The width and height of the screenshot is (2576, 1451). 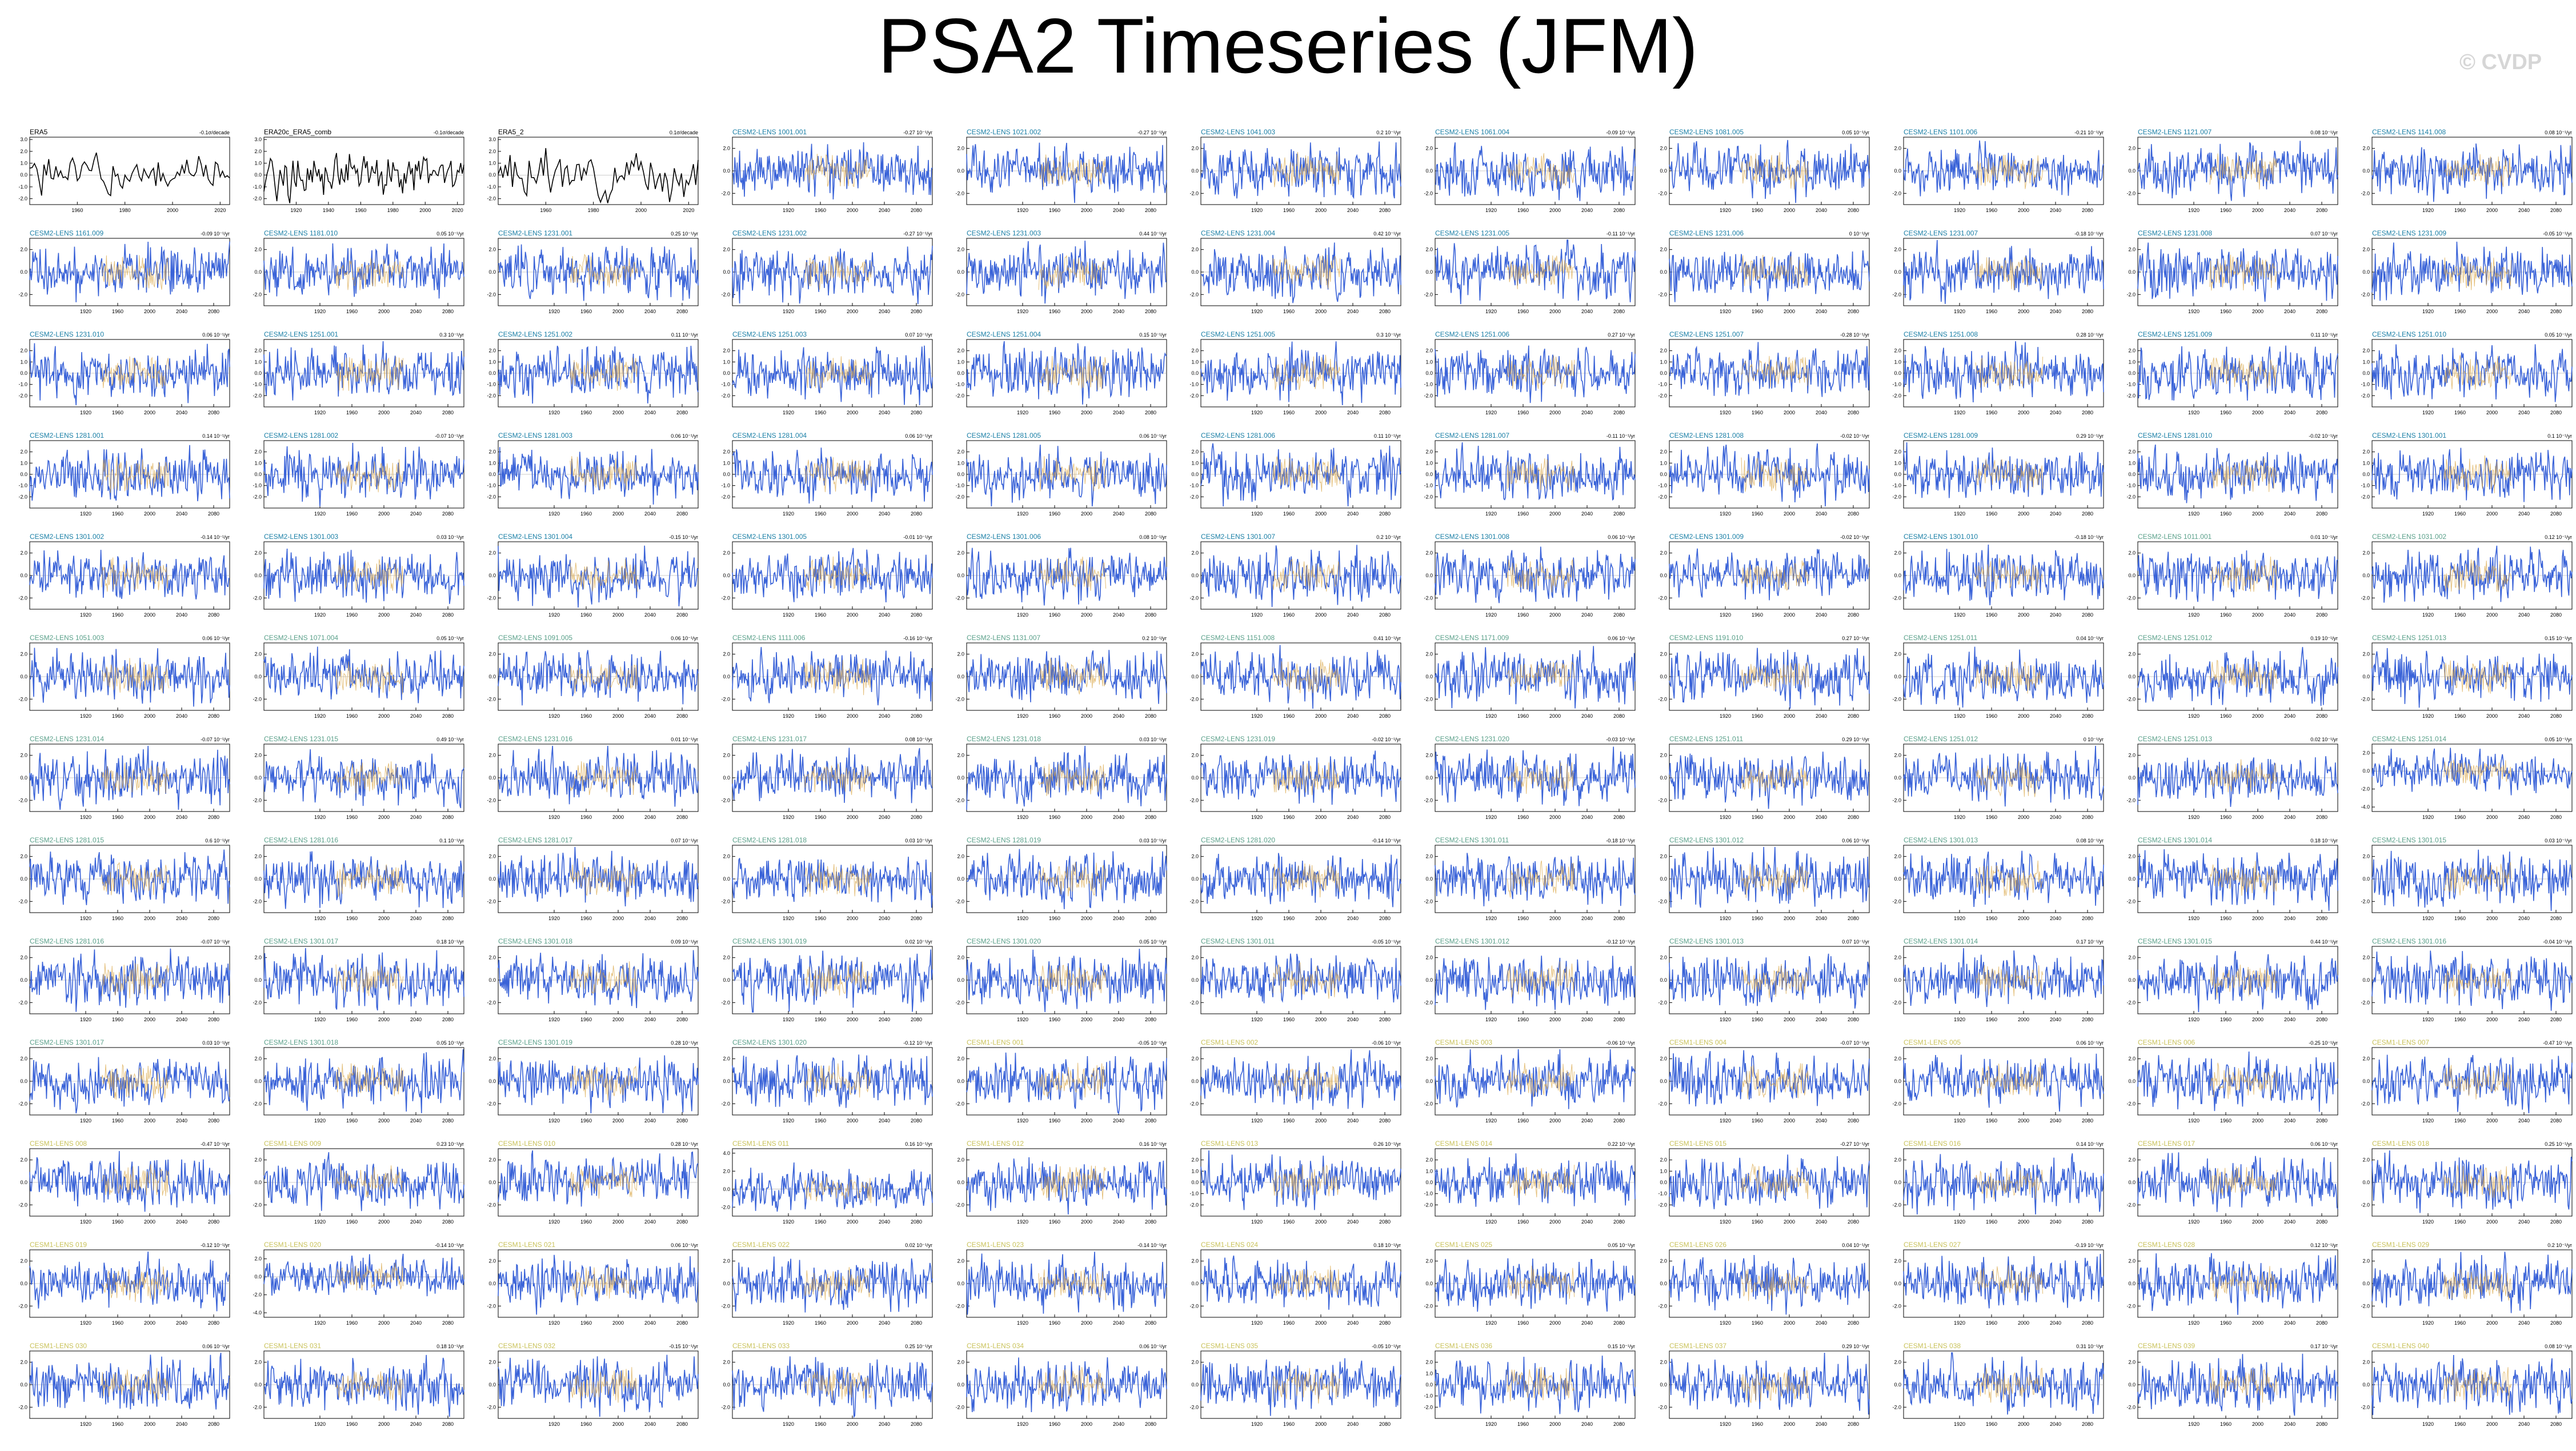 I want to click on panel-title: CESM1-LENS 009, so click(x=292, y=1144).